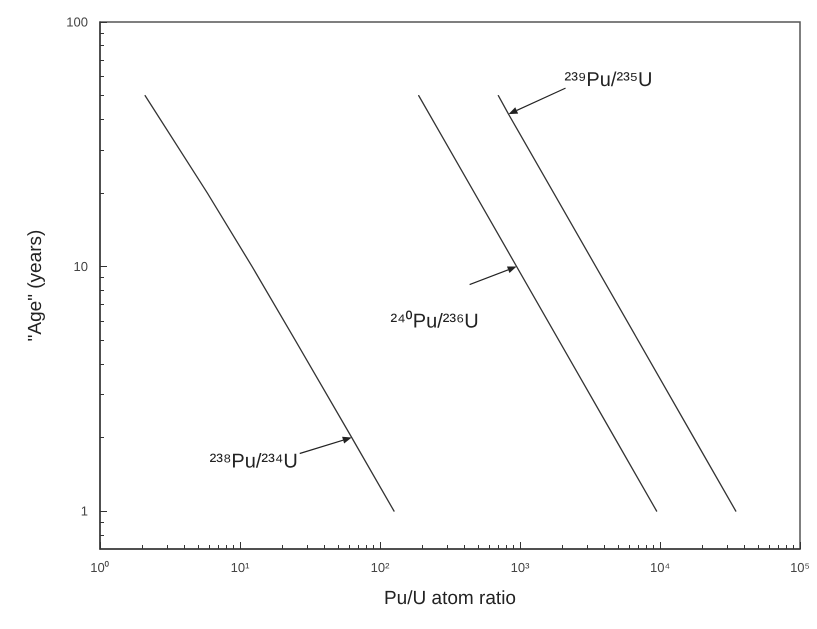 This screenshot has width=817, height=629. What do you see at coordinates (520, 567) in the screenshot?
I see `x-tick-label: 10³` at bounding box center [520, 567].